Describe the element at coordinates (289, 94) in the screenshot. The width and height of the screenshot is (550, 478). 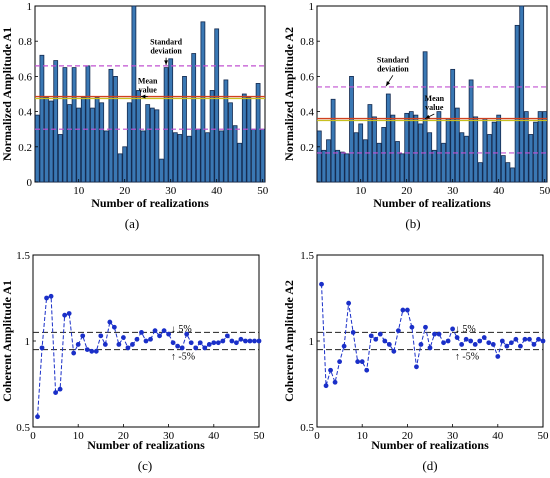
I see `y-axis-label: Normalized Amplitude A2` at that location.